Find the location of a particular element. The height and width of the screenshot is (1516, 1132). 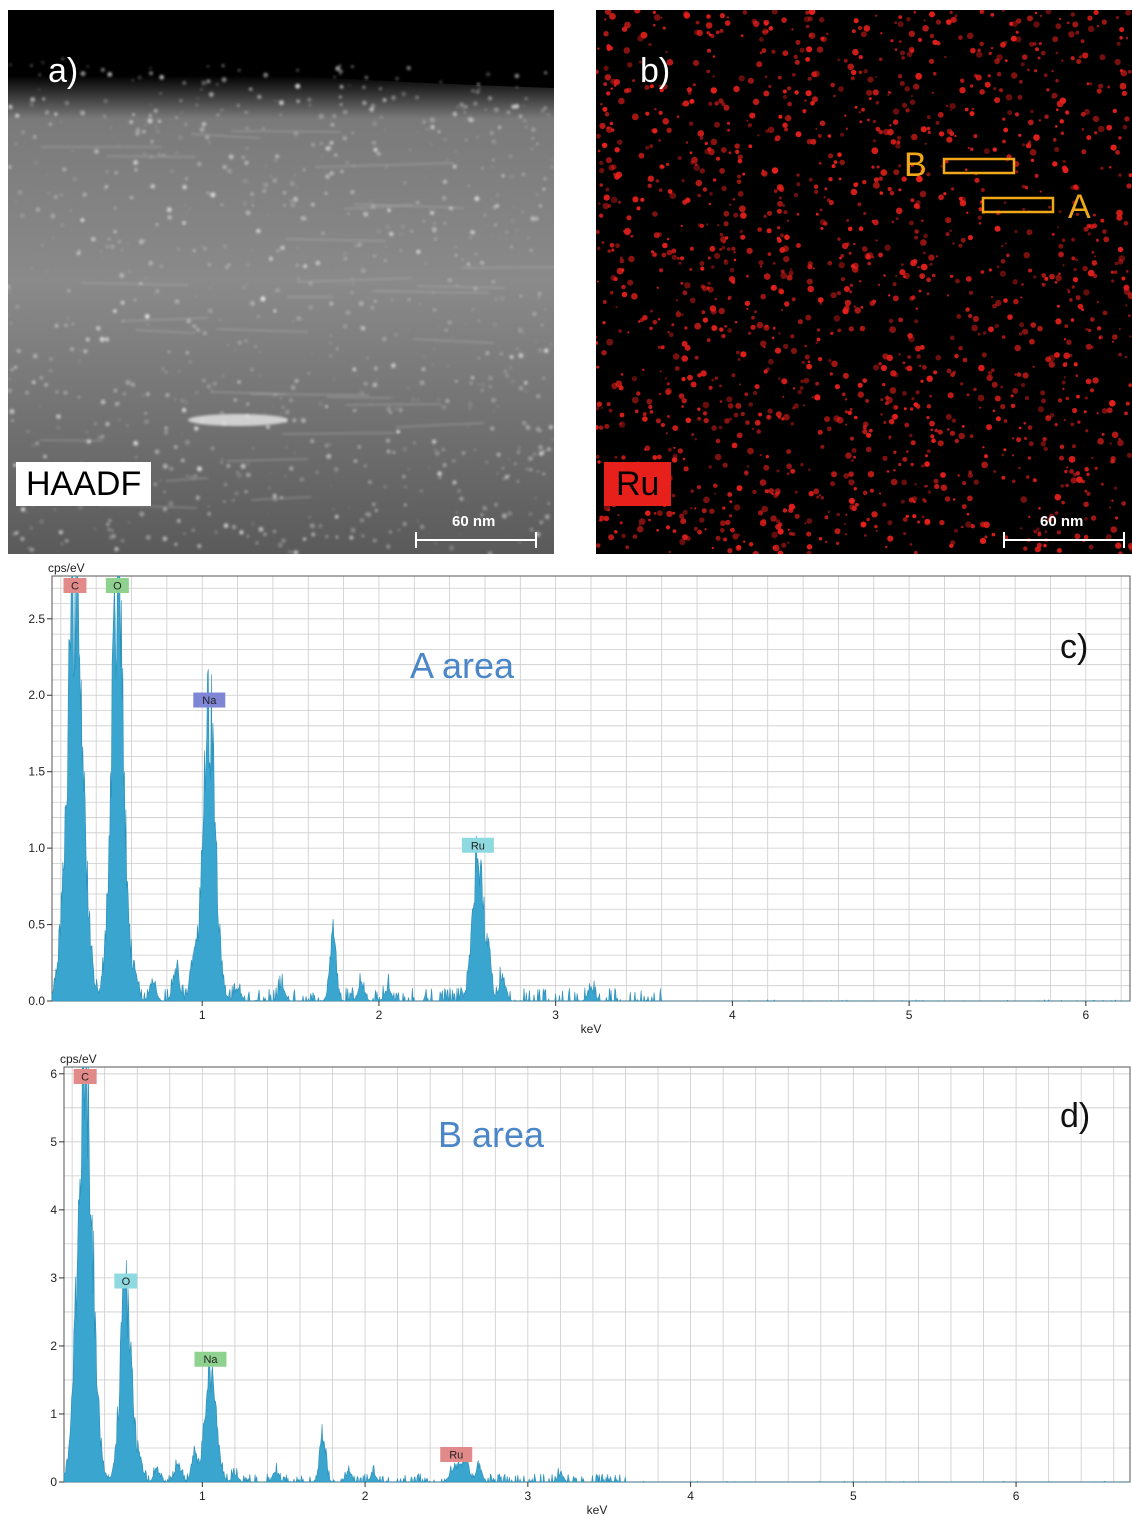

ru-label: Ru is located at coordinates (638, 484).